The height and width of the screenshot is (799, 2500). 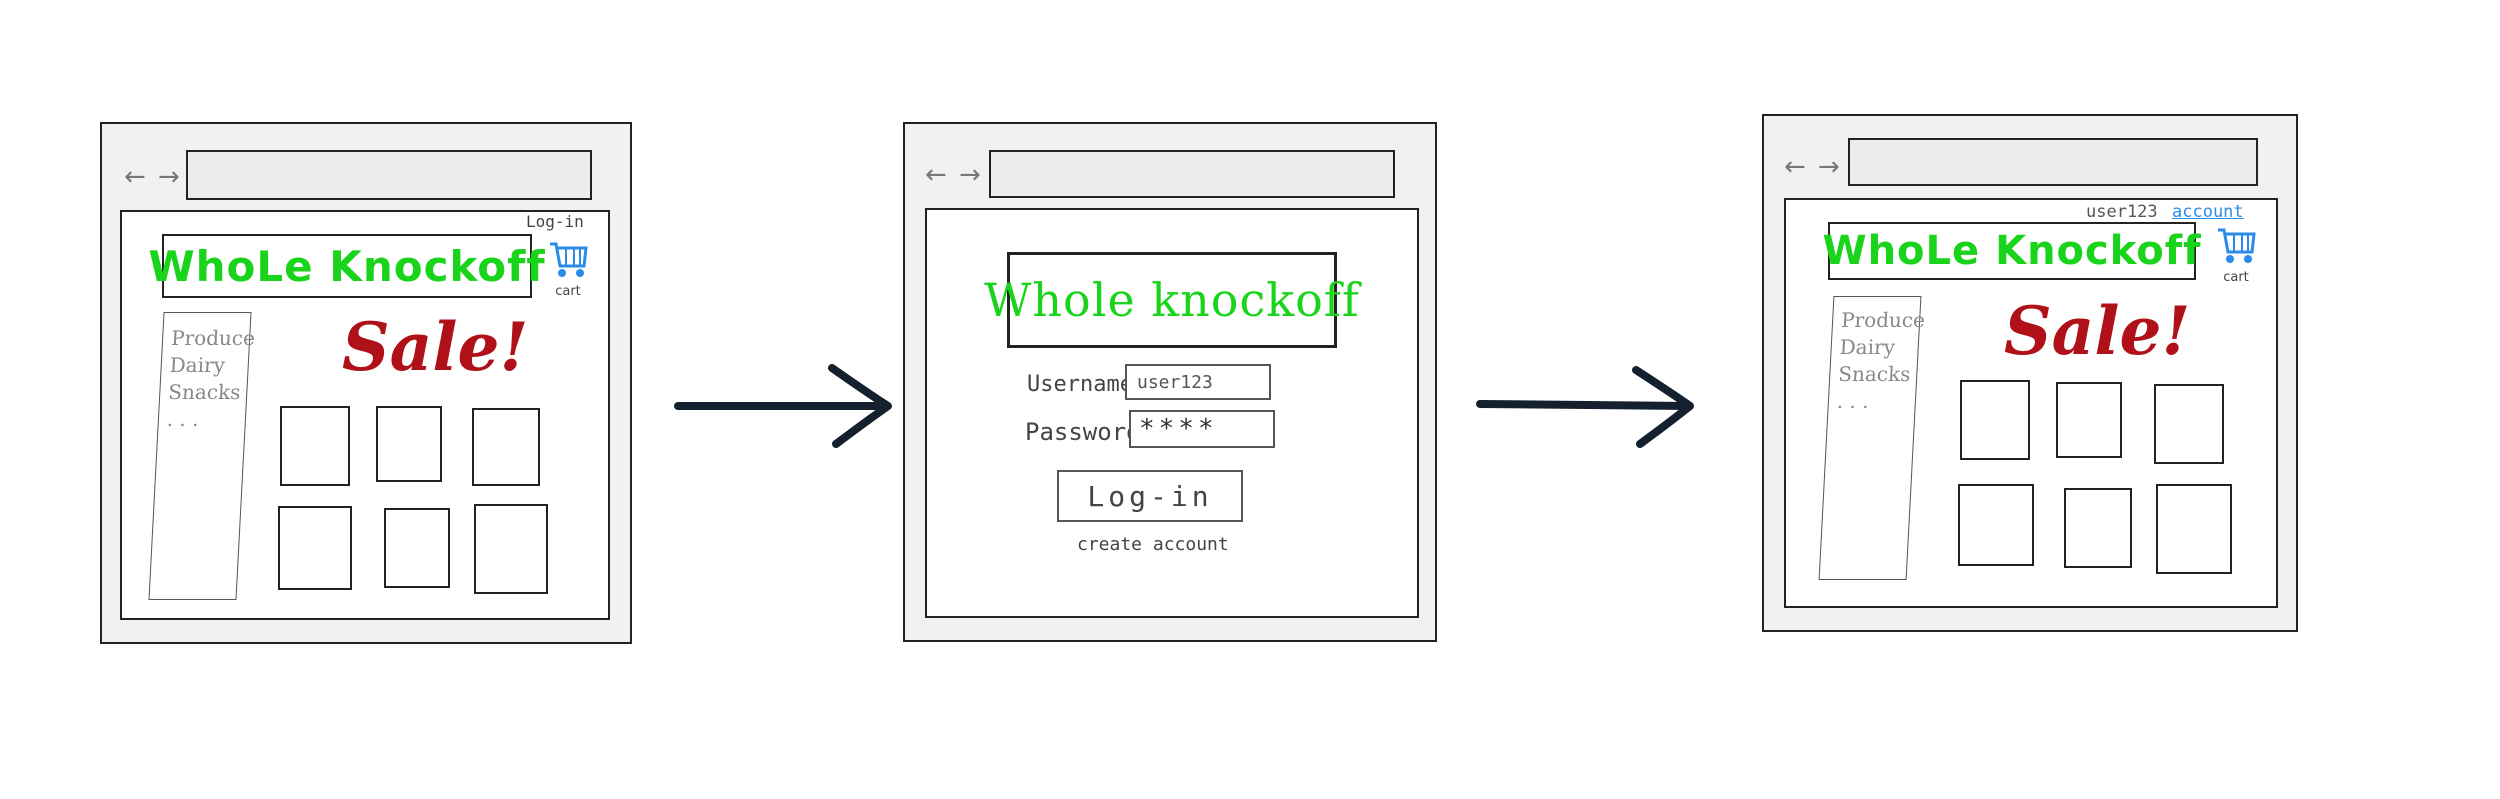 I want to click on login-link: Log-in, so click(x=555, y=221).